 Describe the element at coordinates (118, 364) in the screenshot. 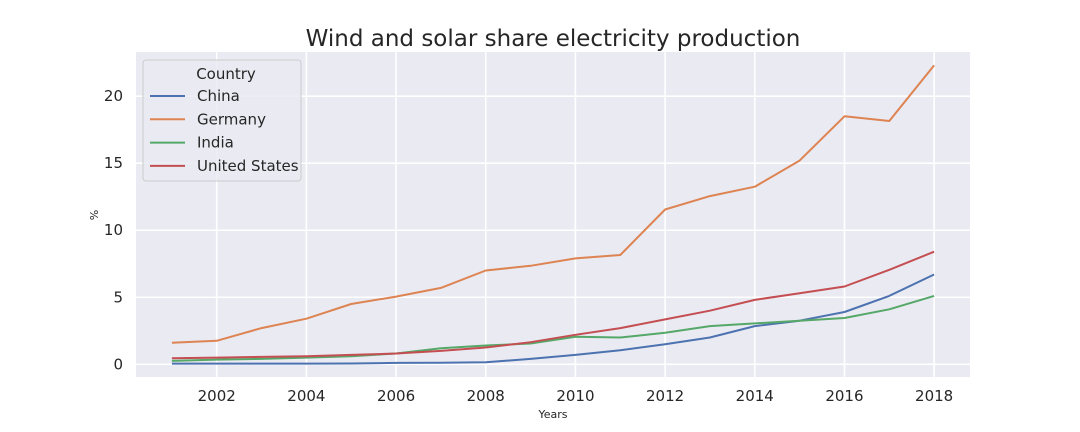

I see `y-tick-label: 0` at that location.